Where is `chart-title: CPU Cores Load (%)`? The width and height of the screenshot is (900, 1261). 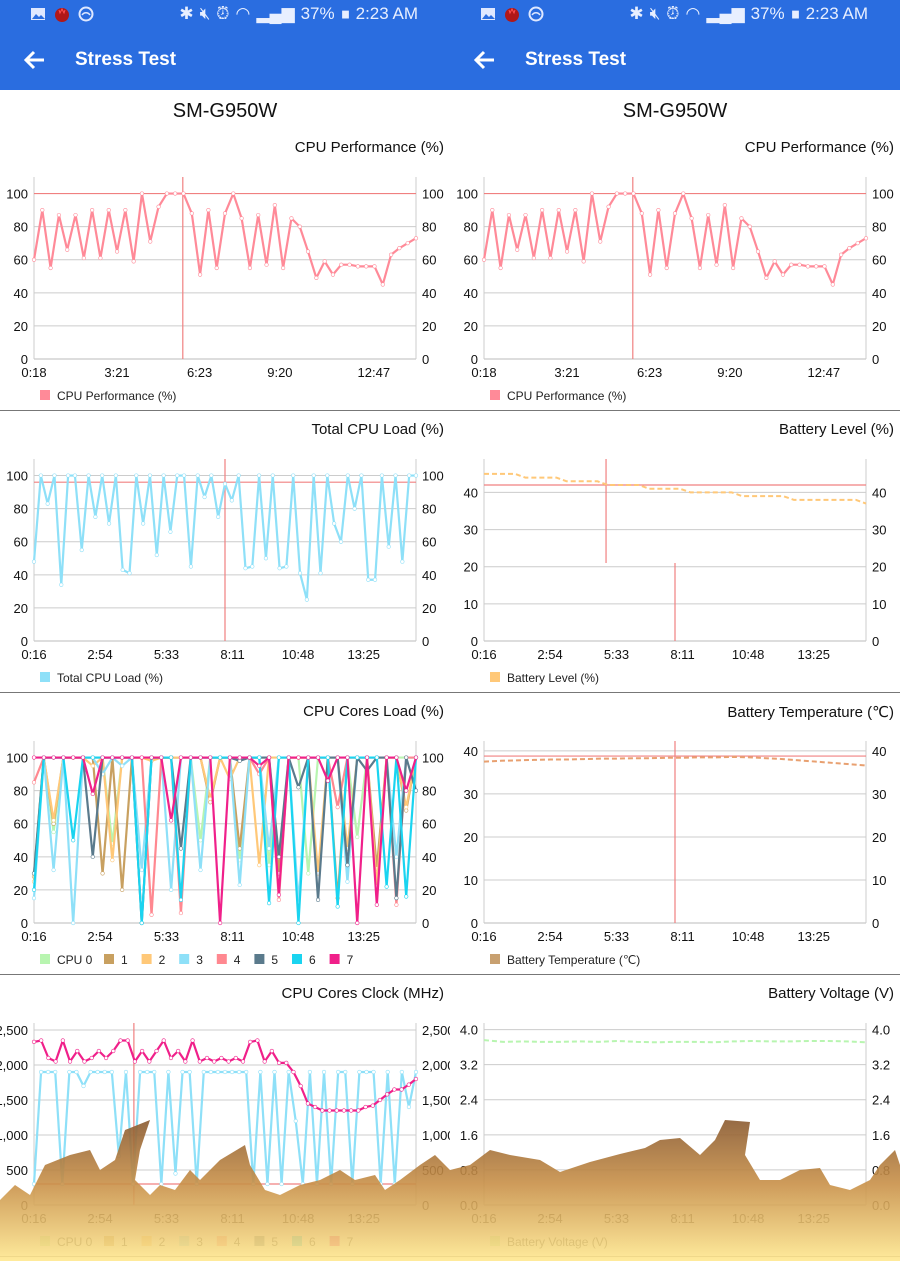
chart-title: CPU Cores Load (%) is located at coordinates (373, 711).